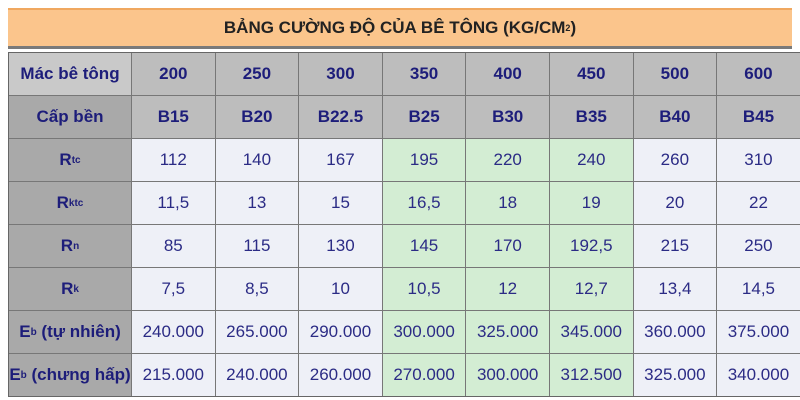 This screenshot has height=400, width=800. What do you see at coordinates (675, 74) in the screenshot?
I see `column-header: 500` at bounding box center [675, 74].